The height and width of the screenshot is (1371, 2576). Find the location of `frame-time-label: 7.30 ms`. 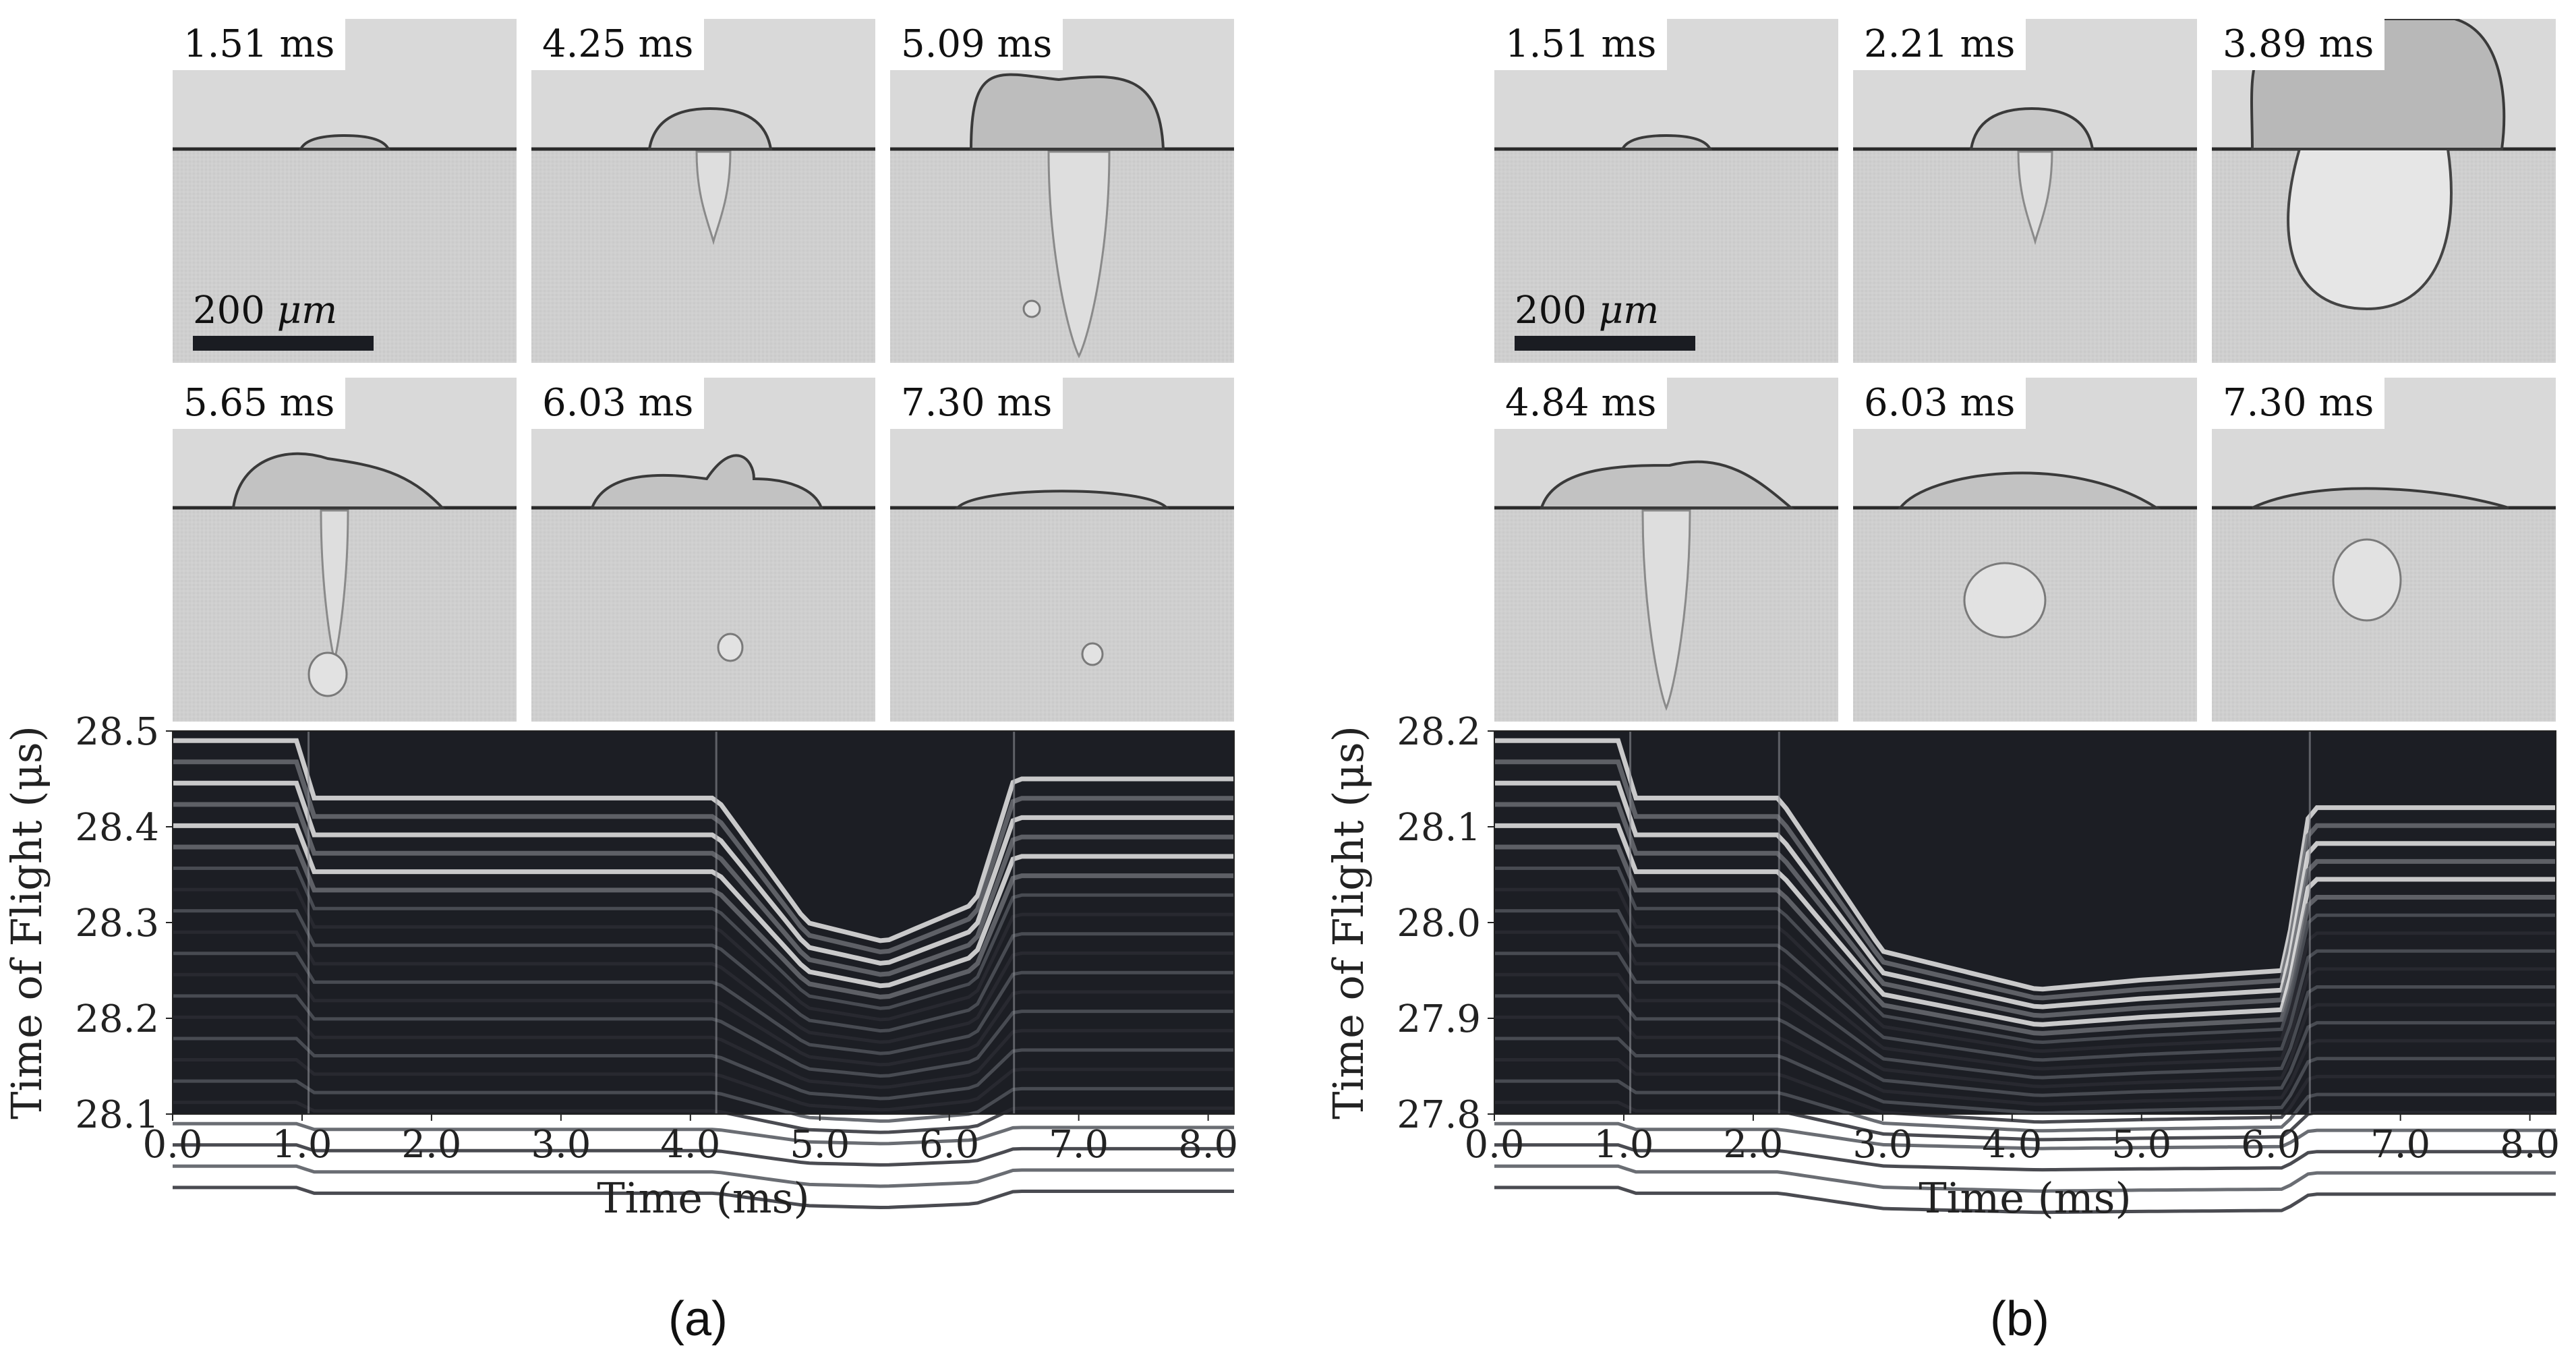

frame-time-label: 7.30 ms is located at coordinates (976, 403).